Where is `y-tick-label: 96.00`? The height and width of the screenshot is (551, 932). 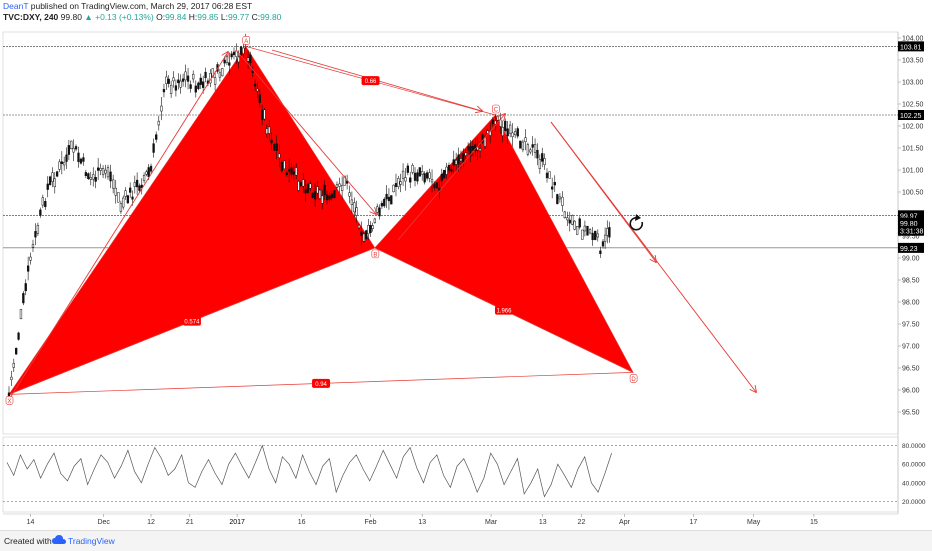 y-tick-label: 96.00 is located at coordinates (911, 391).